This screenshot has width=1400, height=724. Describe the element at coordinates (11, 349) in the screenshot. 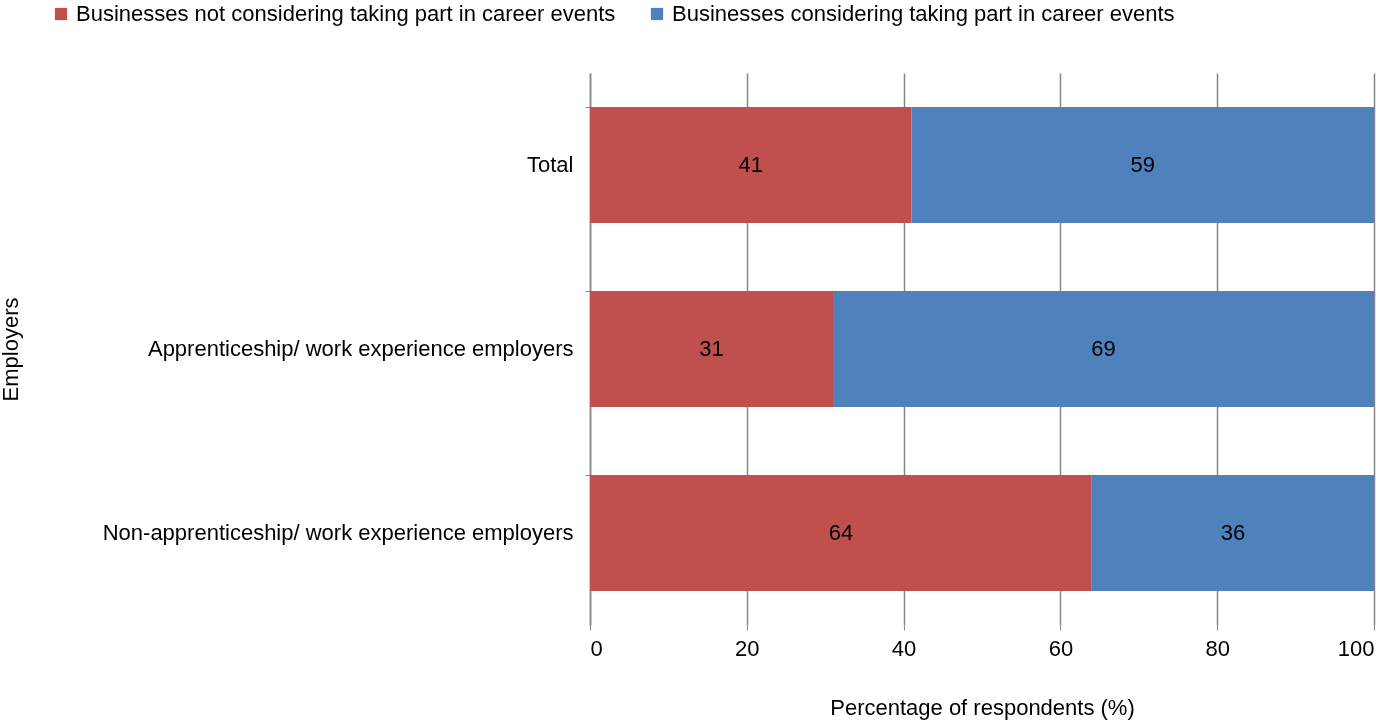

I see `y-axis-title: Employers` at that location.